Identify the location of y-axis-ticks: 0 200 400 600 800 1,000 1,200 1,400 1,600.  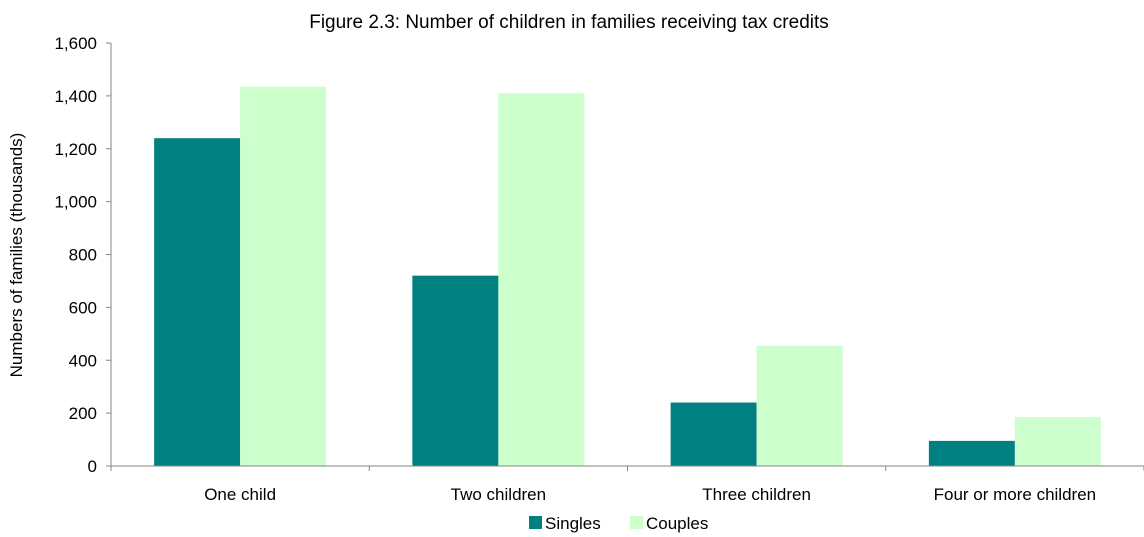
(82, 255).